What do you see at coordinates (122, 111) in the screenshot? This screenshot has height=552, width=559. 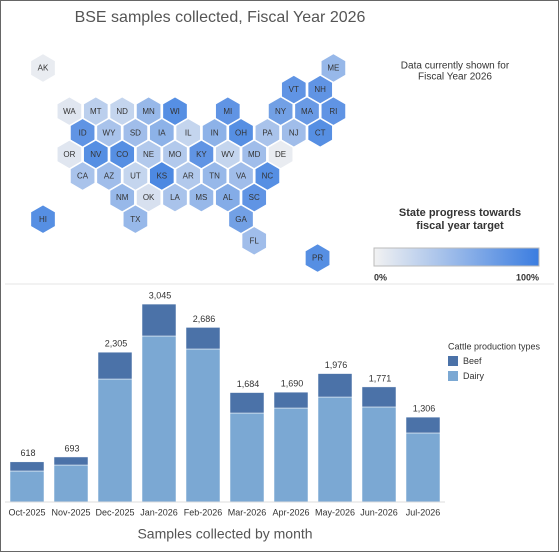 I see `state-label: ND` at bounding box center [122, 111].